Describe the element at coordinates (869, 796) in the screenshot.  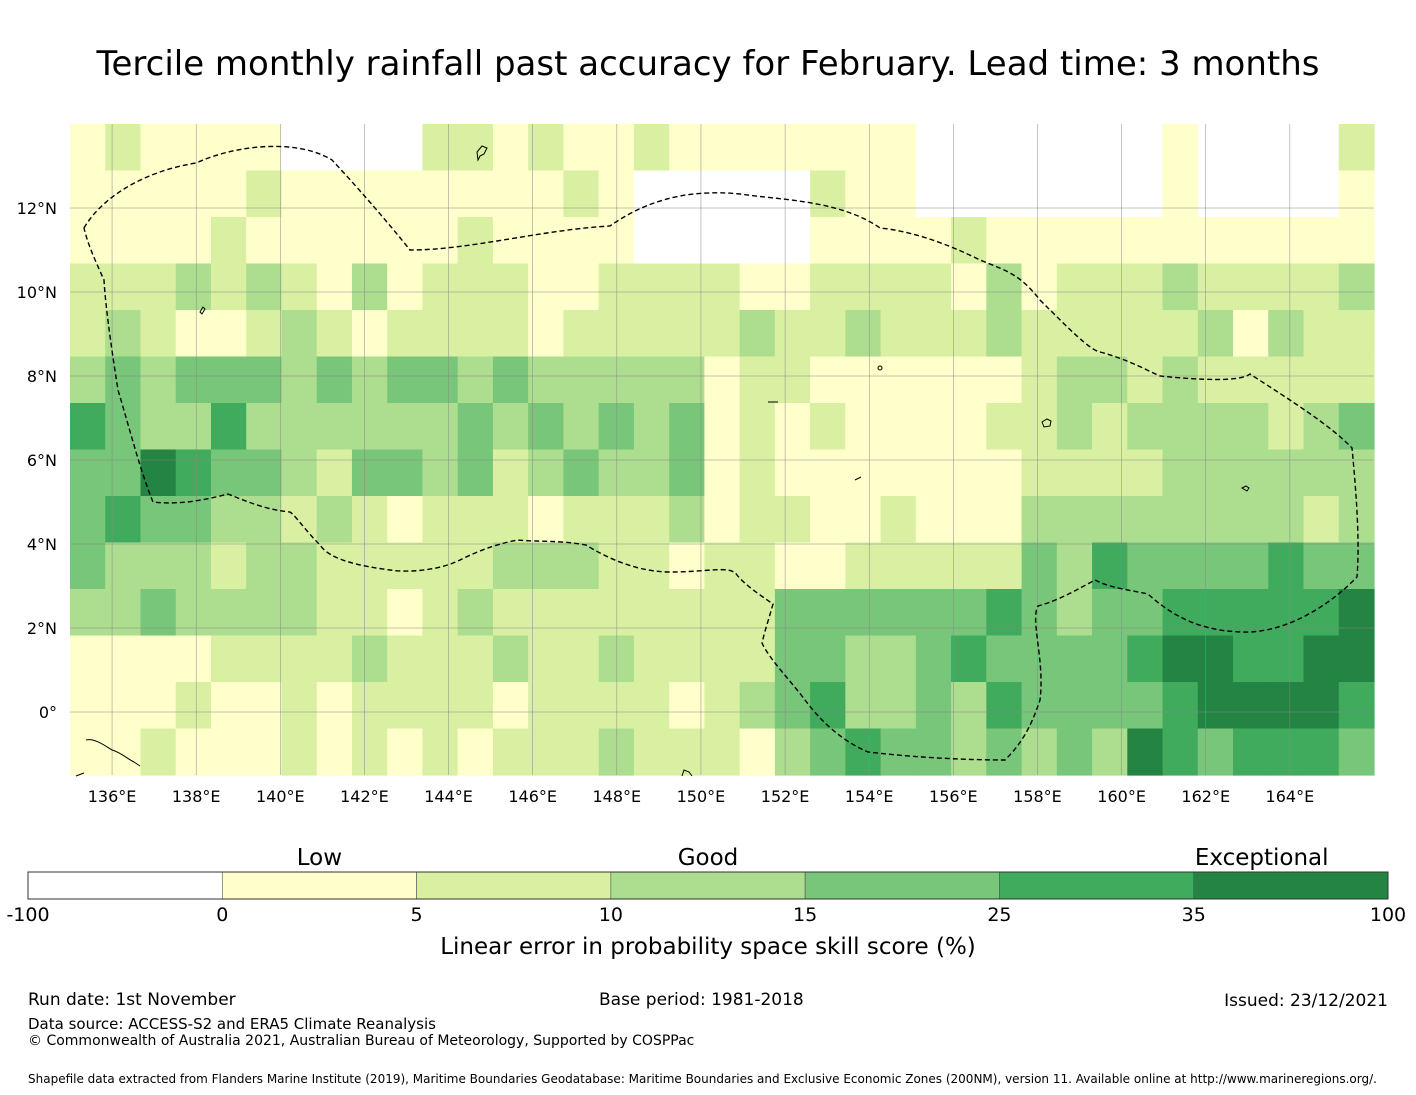
I see `x-tick-label: 154°E` at that location.